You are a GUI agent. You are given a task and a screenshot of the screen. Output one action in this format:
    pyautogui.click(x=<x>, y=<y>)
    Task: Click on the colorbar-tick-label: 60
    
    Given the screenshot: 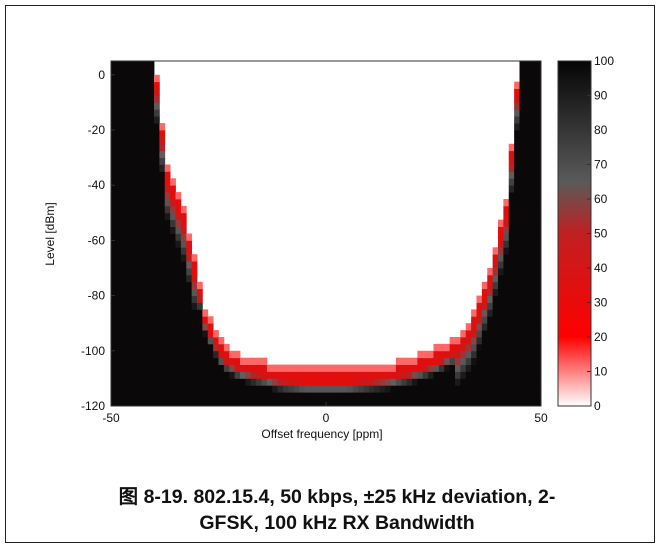 What is the action you would take?
    pyautogui.click(x=601, y=199)
    